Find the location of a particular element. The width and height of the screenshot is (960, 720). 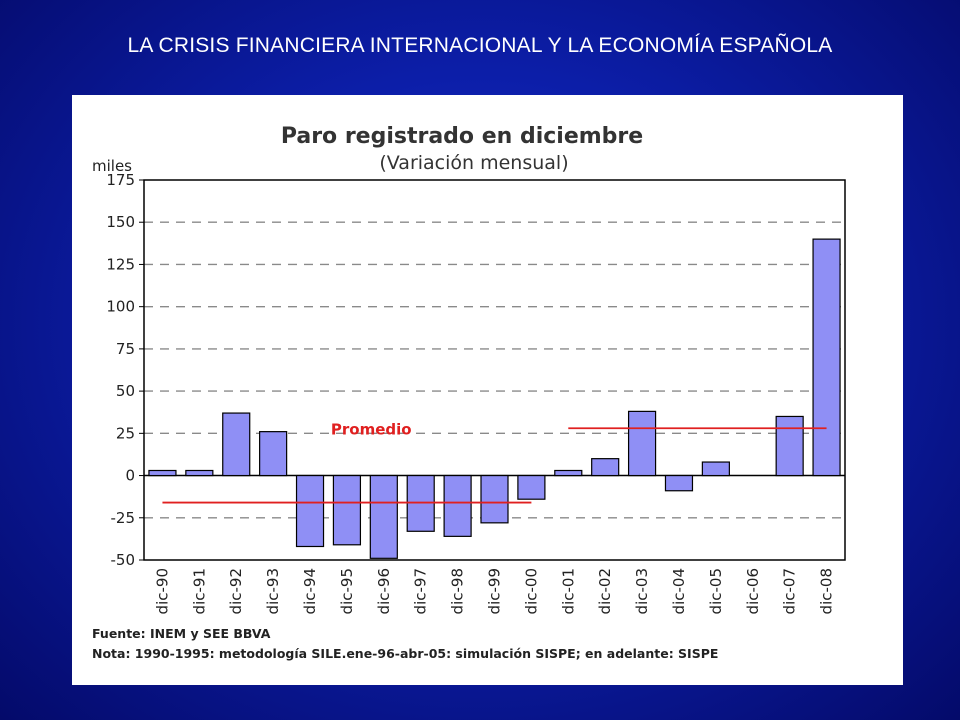

x-tick-label: dic-99 is located at coordinates (495, 591).